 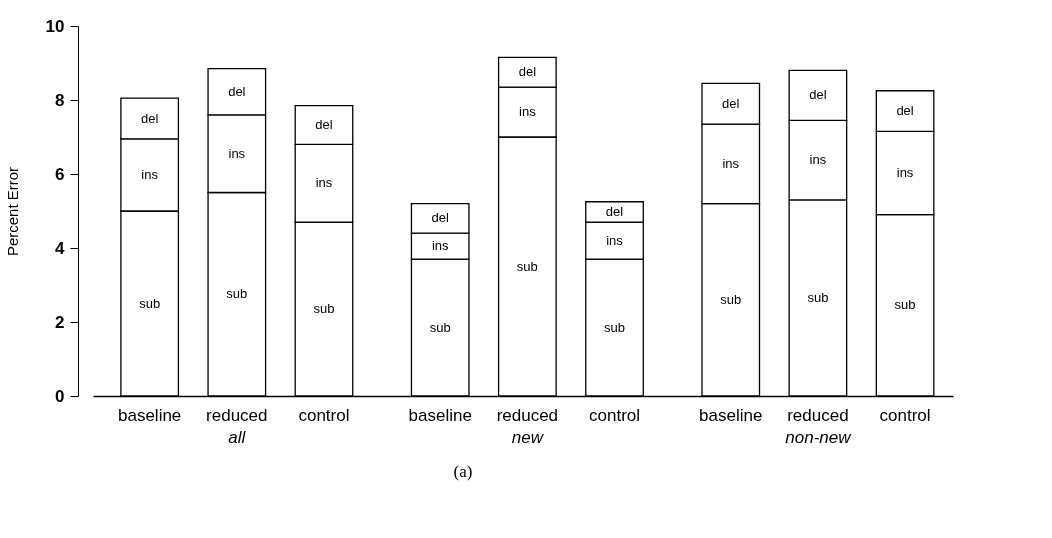 What do you see at coordinates (60, 322) in the screenshot?
I see `y-tick-label: 2` at bounding box center [60, 322].